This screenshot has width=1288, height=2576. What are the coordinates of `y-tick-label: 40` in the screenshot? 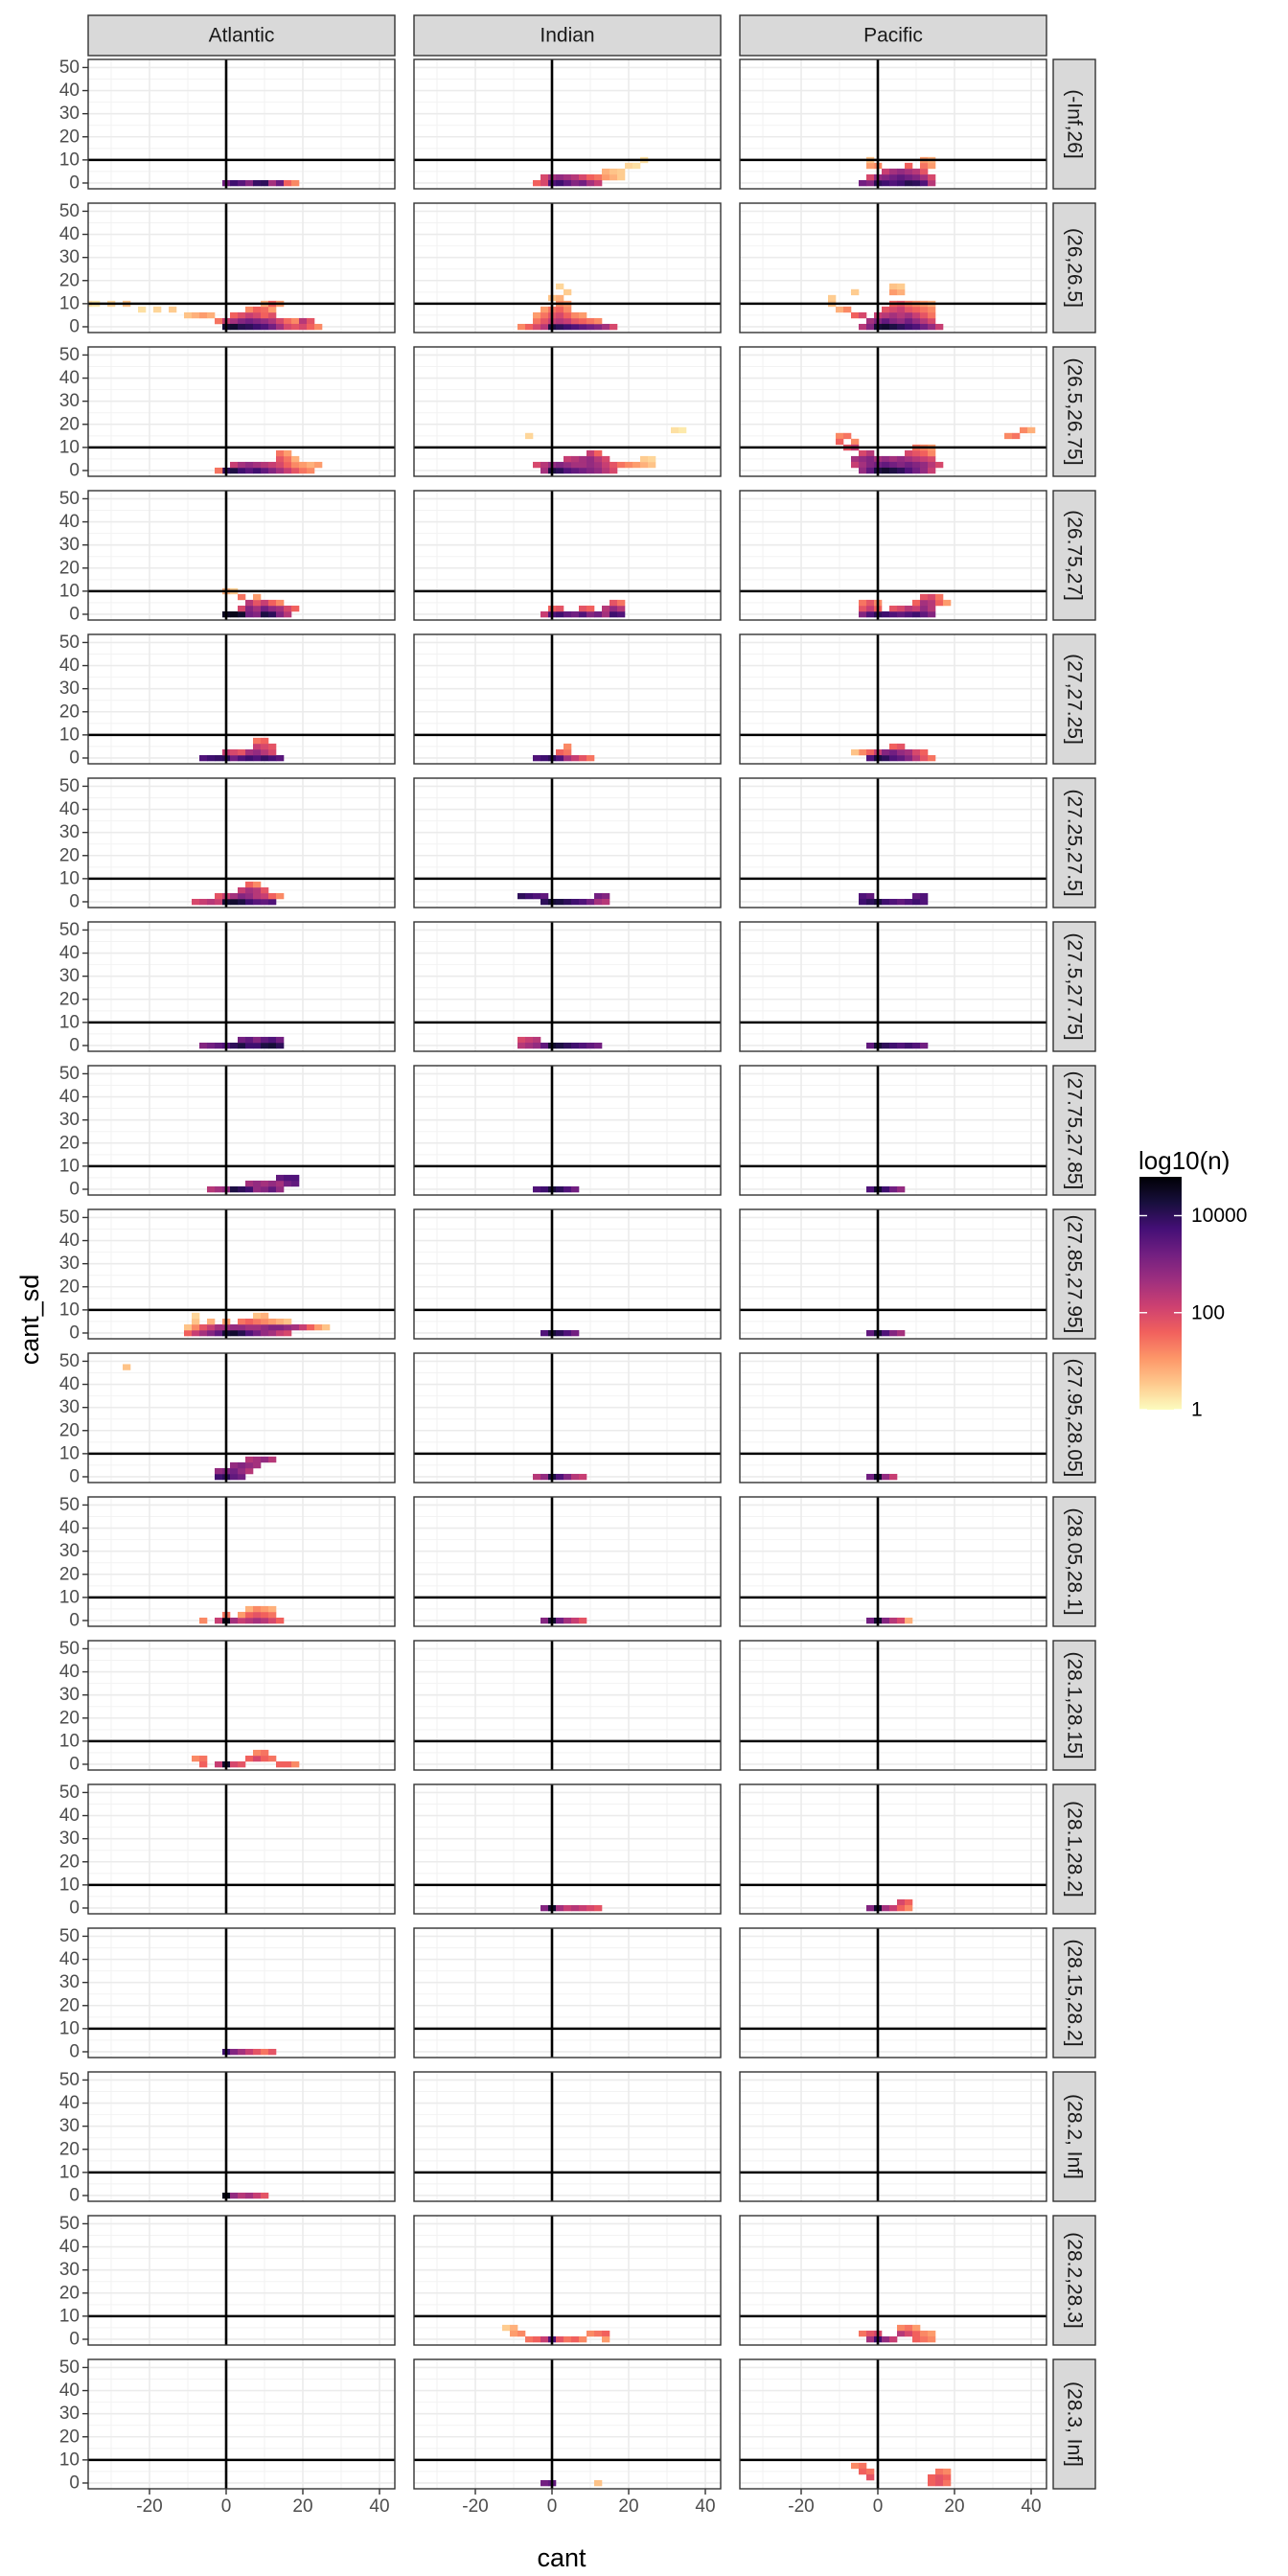 It's located at (69, 522).